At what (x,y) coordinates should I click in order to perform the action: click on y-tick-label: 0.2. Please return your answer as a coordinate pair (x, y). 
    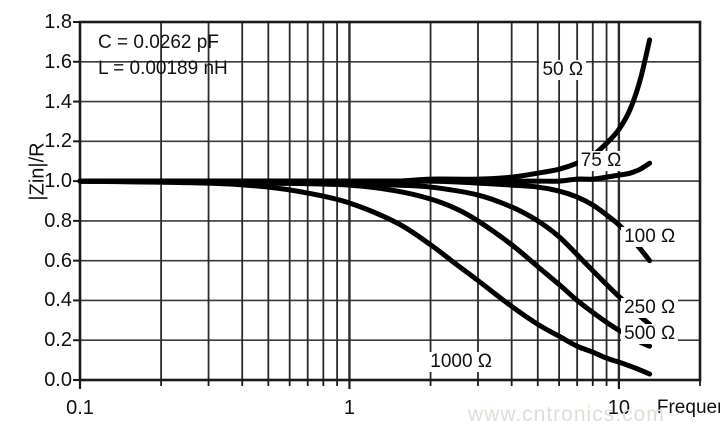
    Looking at the image, I should click on (58, 340).